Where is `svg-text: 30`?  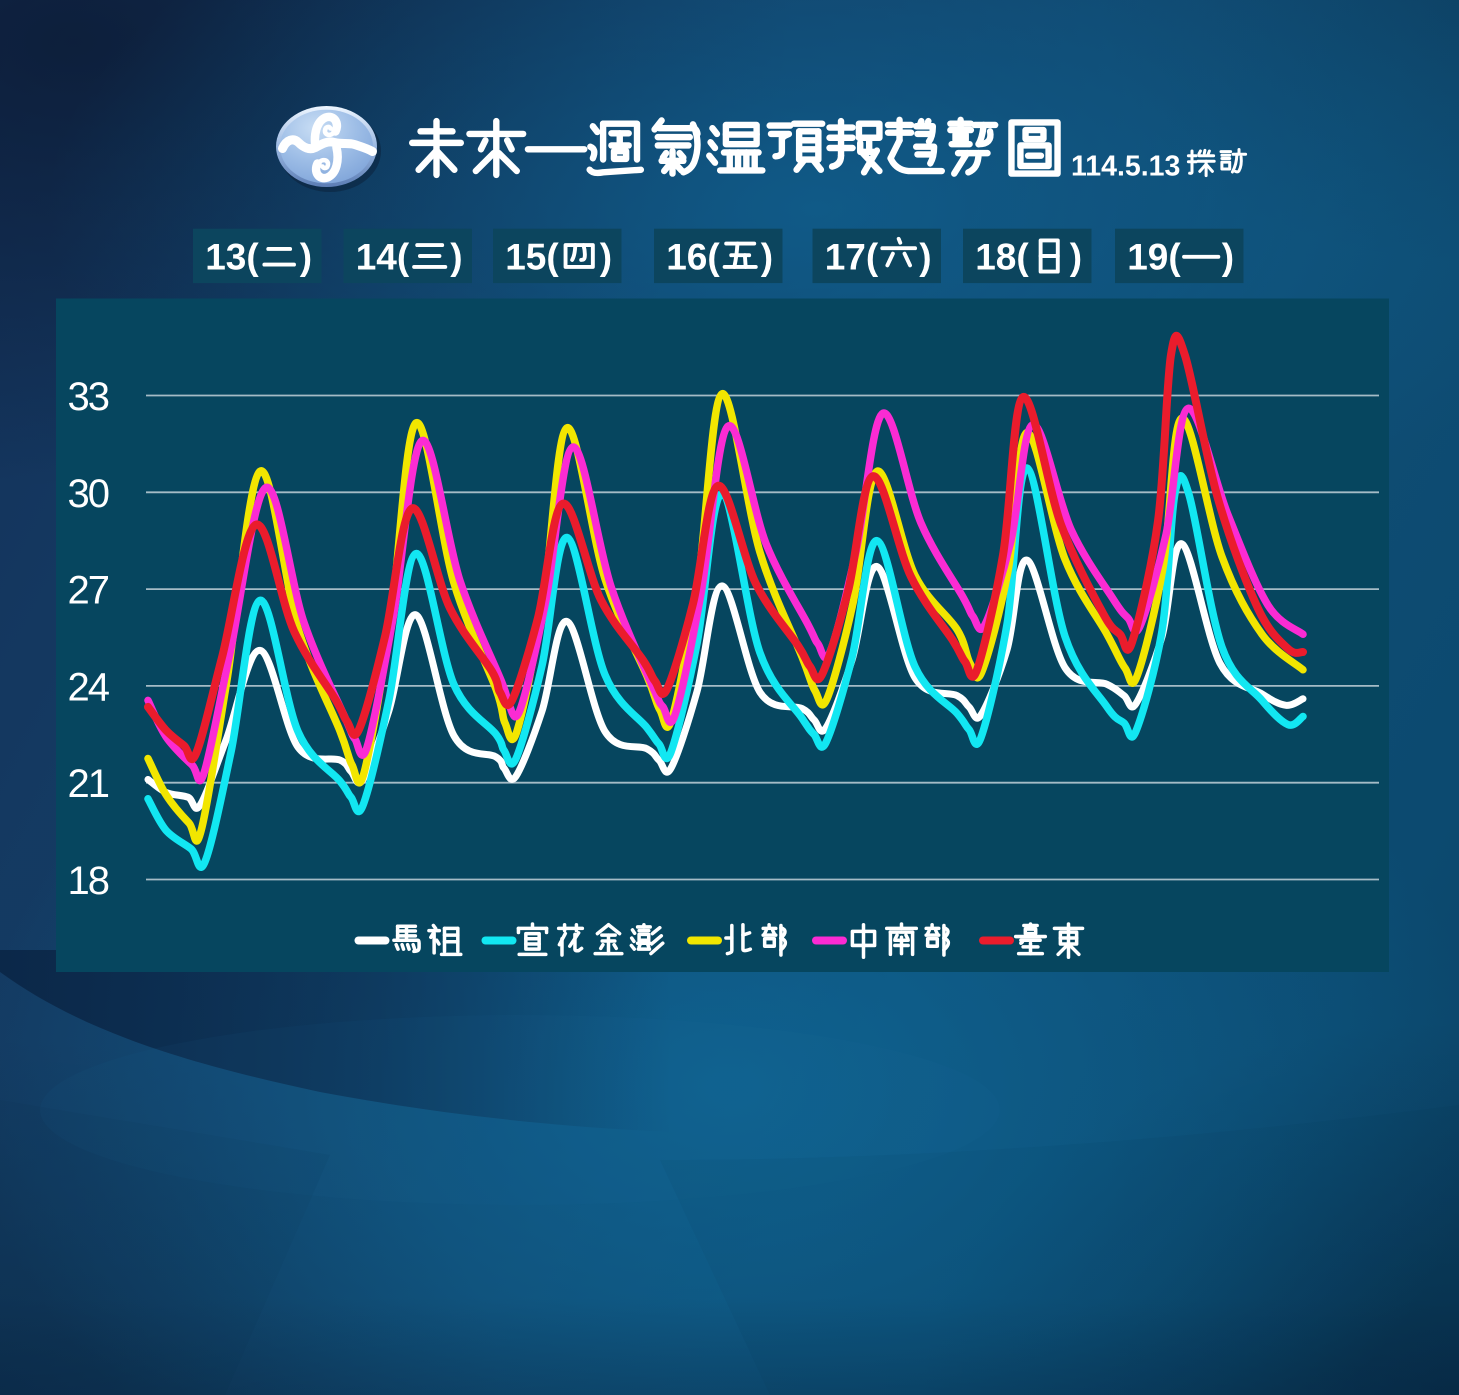
svg-text: 30 is located at coordinates (88, 494).